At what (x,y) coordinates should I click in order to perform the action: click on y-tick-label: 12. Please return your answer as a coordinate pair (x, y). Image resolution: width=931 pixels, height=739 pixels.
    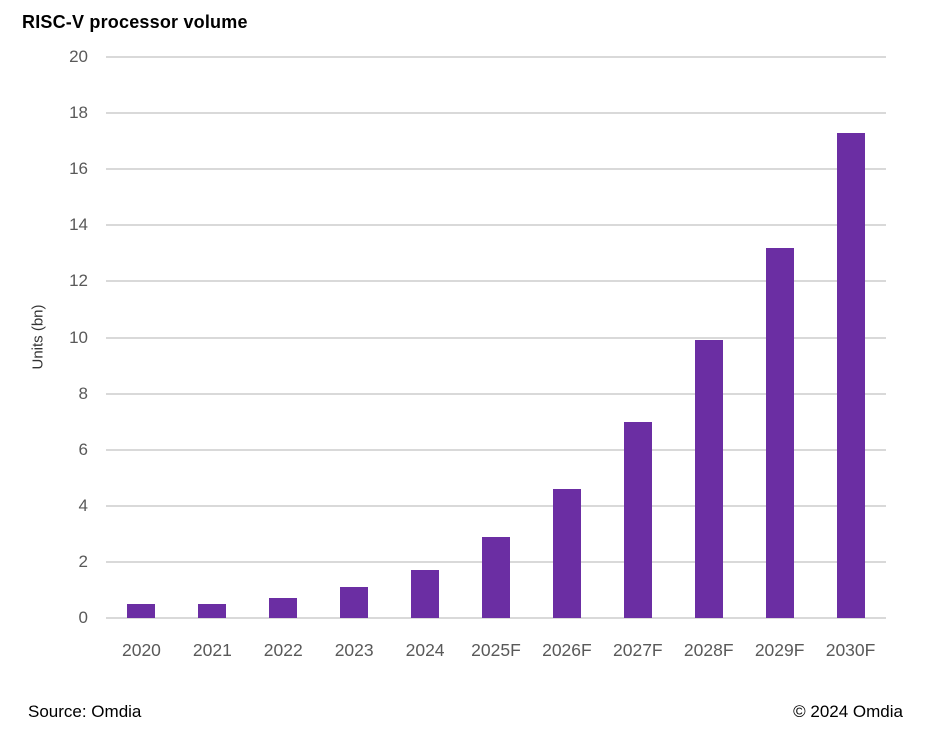
    Looking at the image, I should click on (78, 281).